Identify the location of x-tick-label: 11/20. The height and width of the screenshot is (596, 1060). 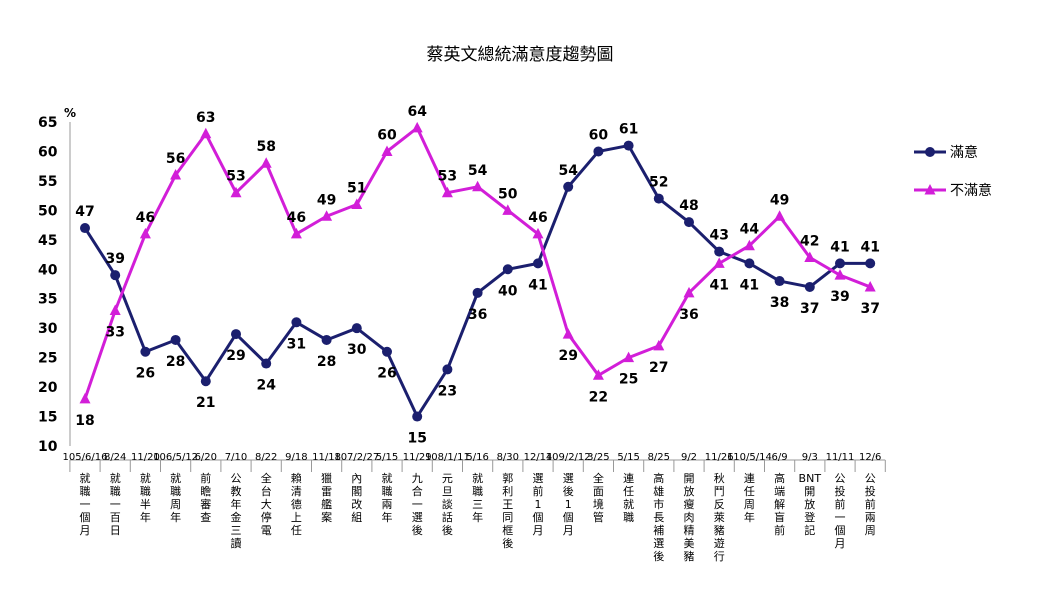
(145, 457).